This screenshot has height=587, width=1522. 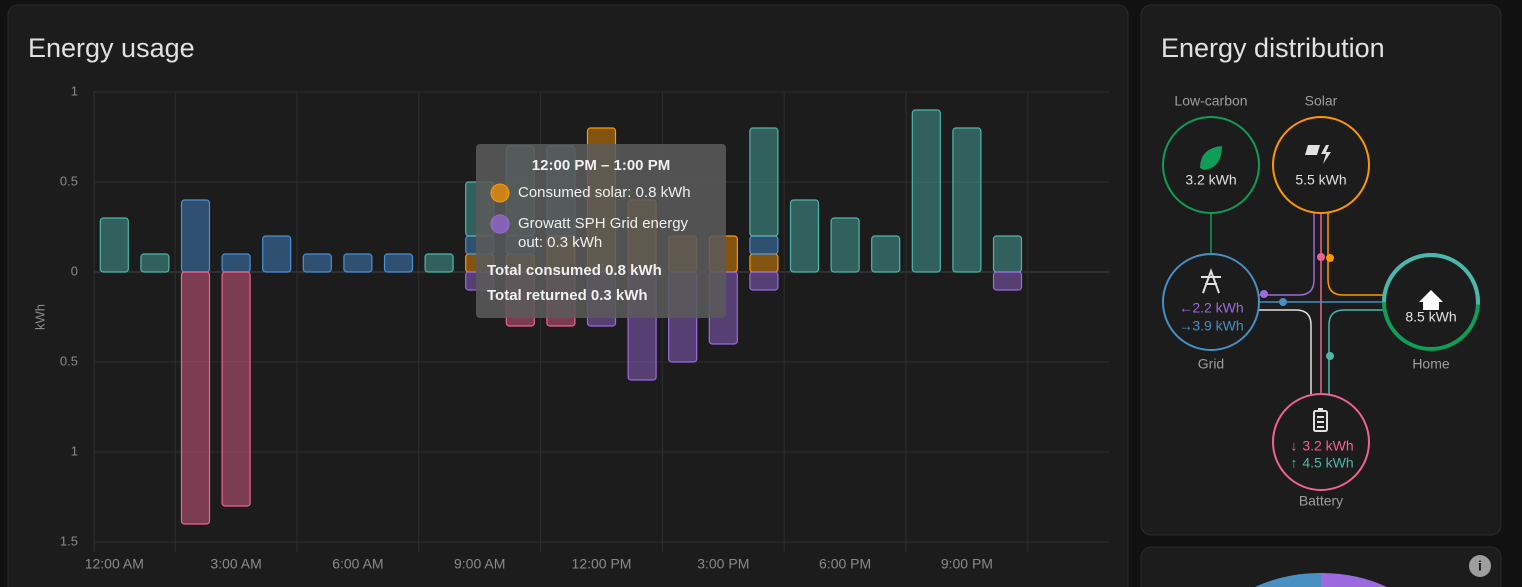 I want to click on node-label: Low-carbon, so click(x=1210, y=101).